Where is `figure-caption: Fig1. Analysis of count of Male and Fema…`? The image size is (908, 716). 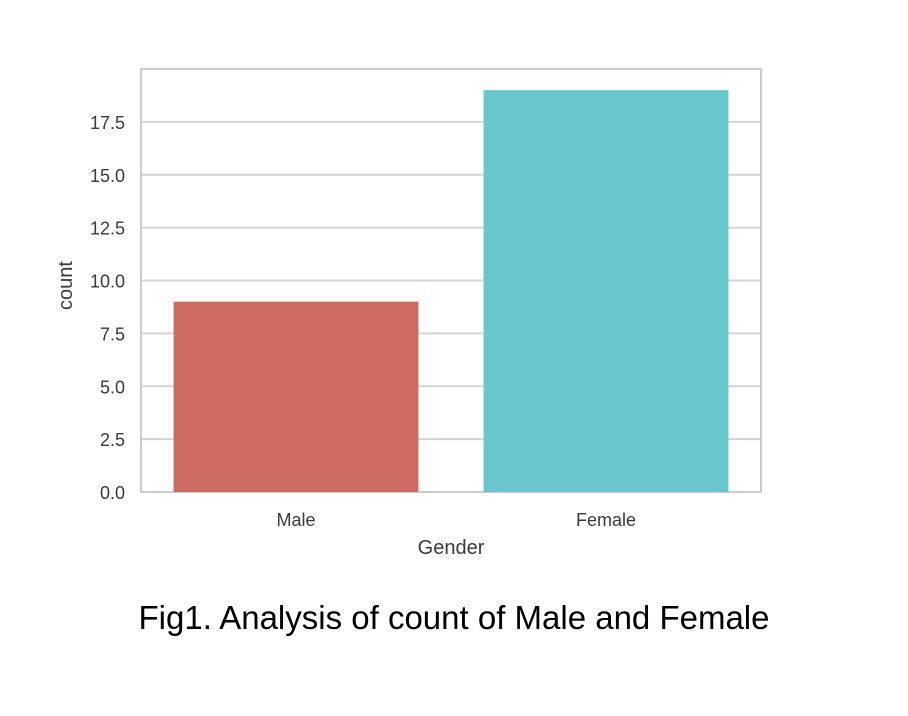 figure-caption: Fig1. Analysis of count of Male and Fema… is located at coordinates (454, 617).